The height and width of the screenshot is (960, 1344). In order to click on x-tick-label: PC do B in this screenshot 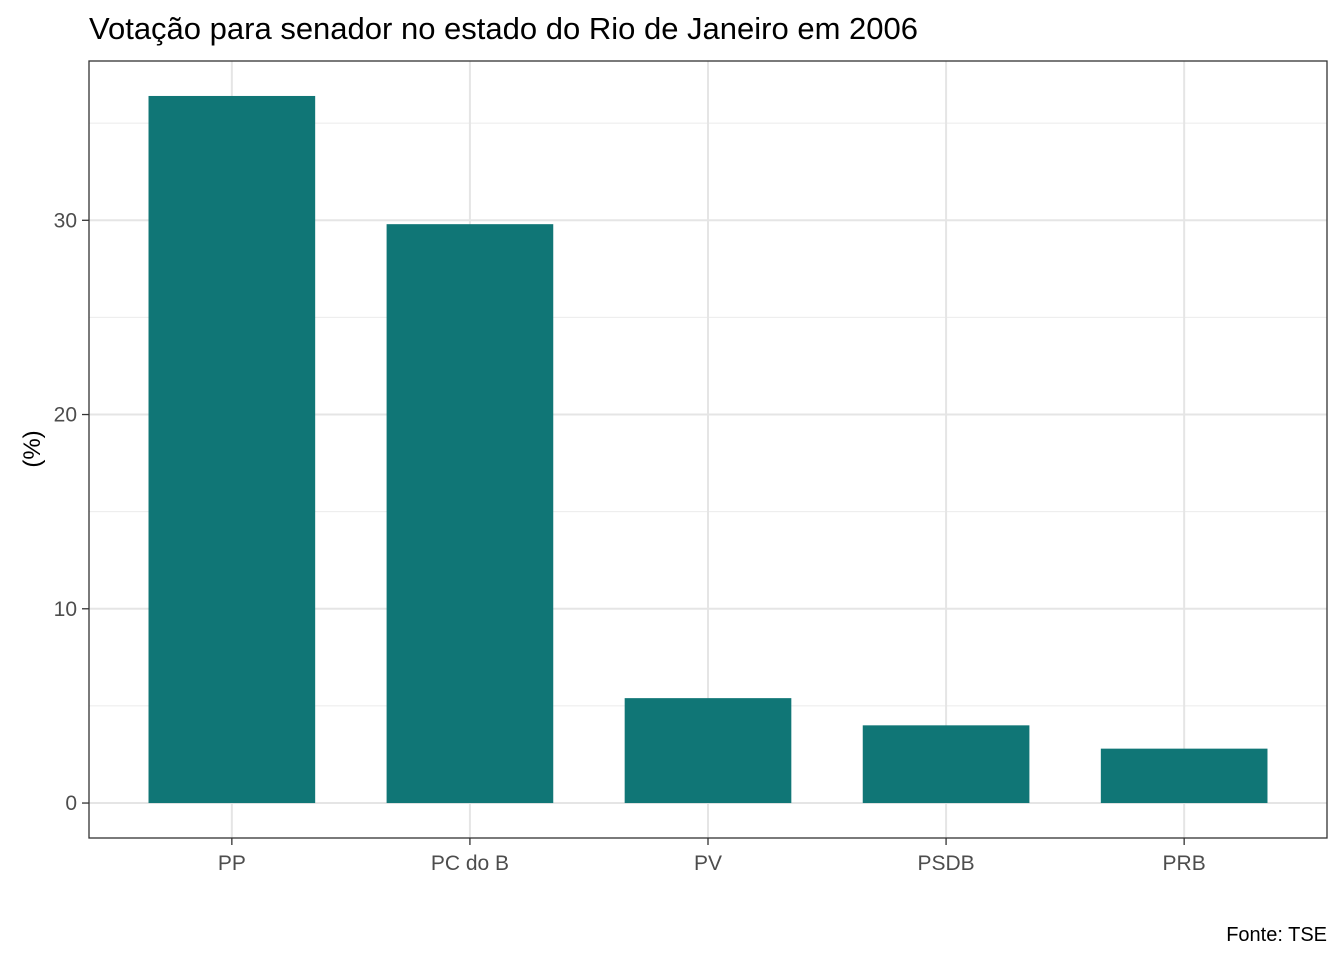, I will do `click(470, 863)`.